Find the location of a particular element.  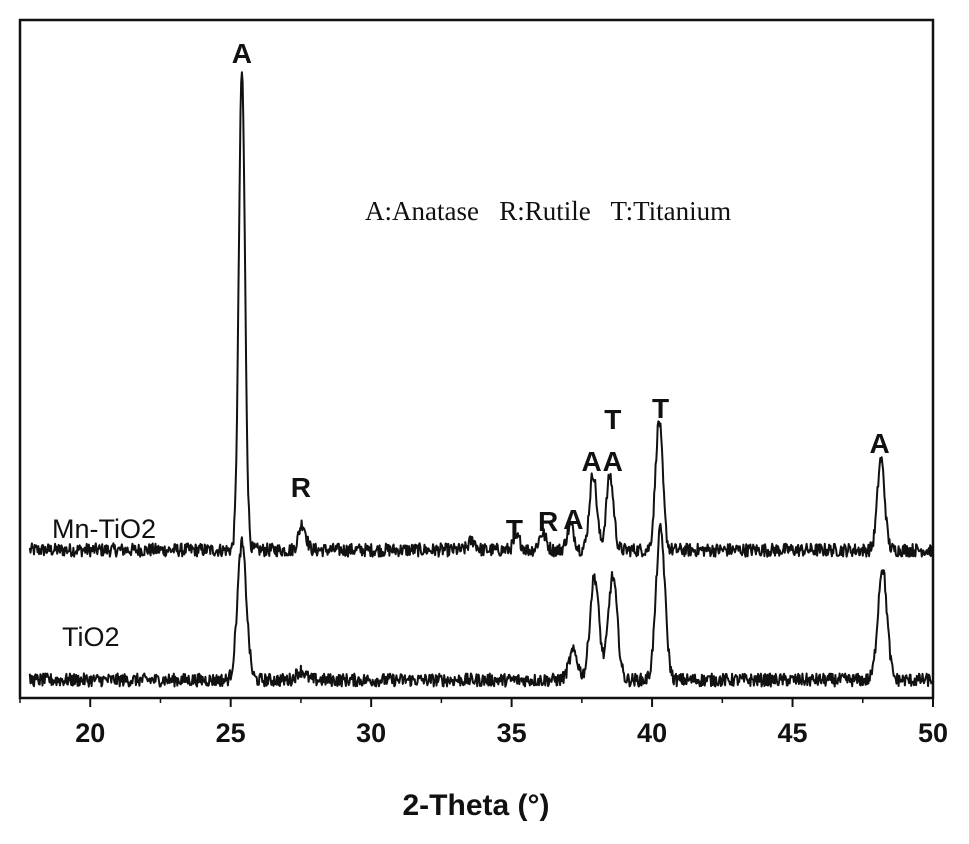

x-axis-ticks: 20 25 30 35 40 45 50 is located at coordinates (483, 723).